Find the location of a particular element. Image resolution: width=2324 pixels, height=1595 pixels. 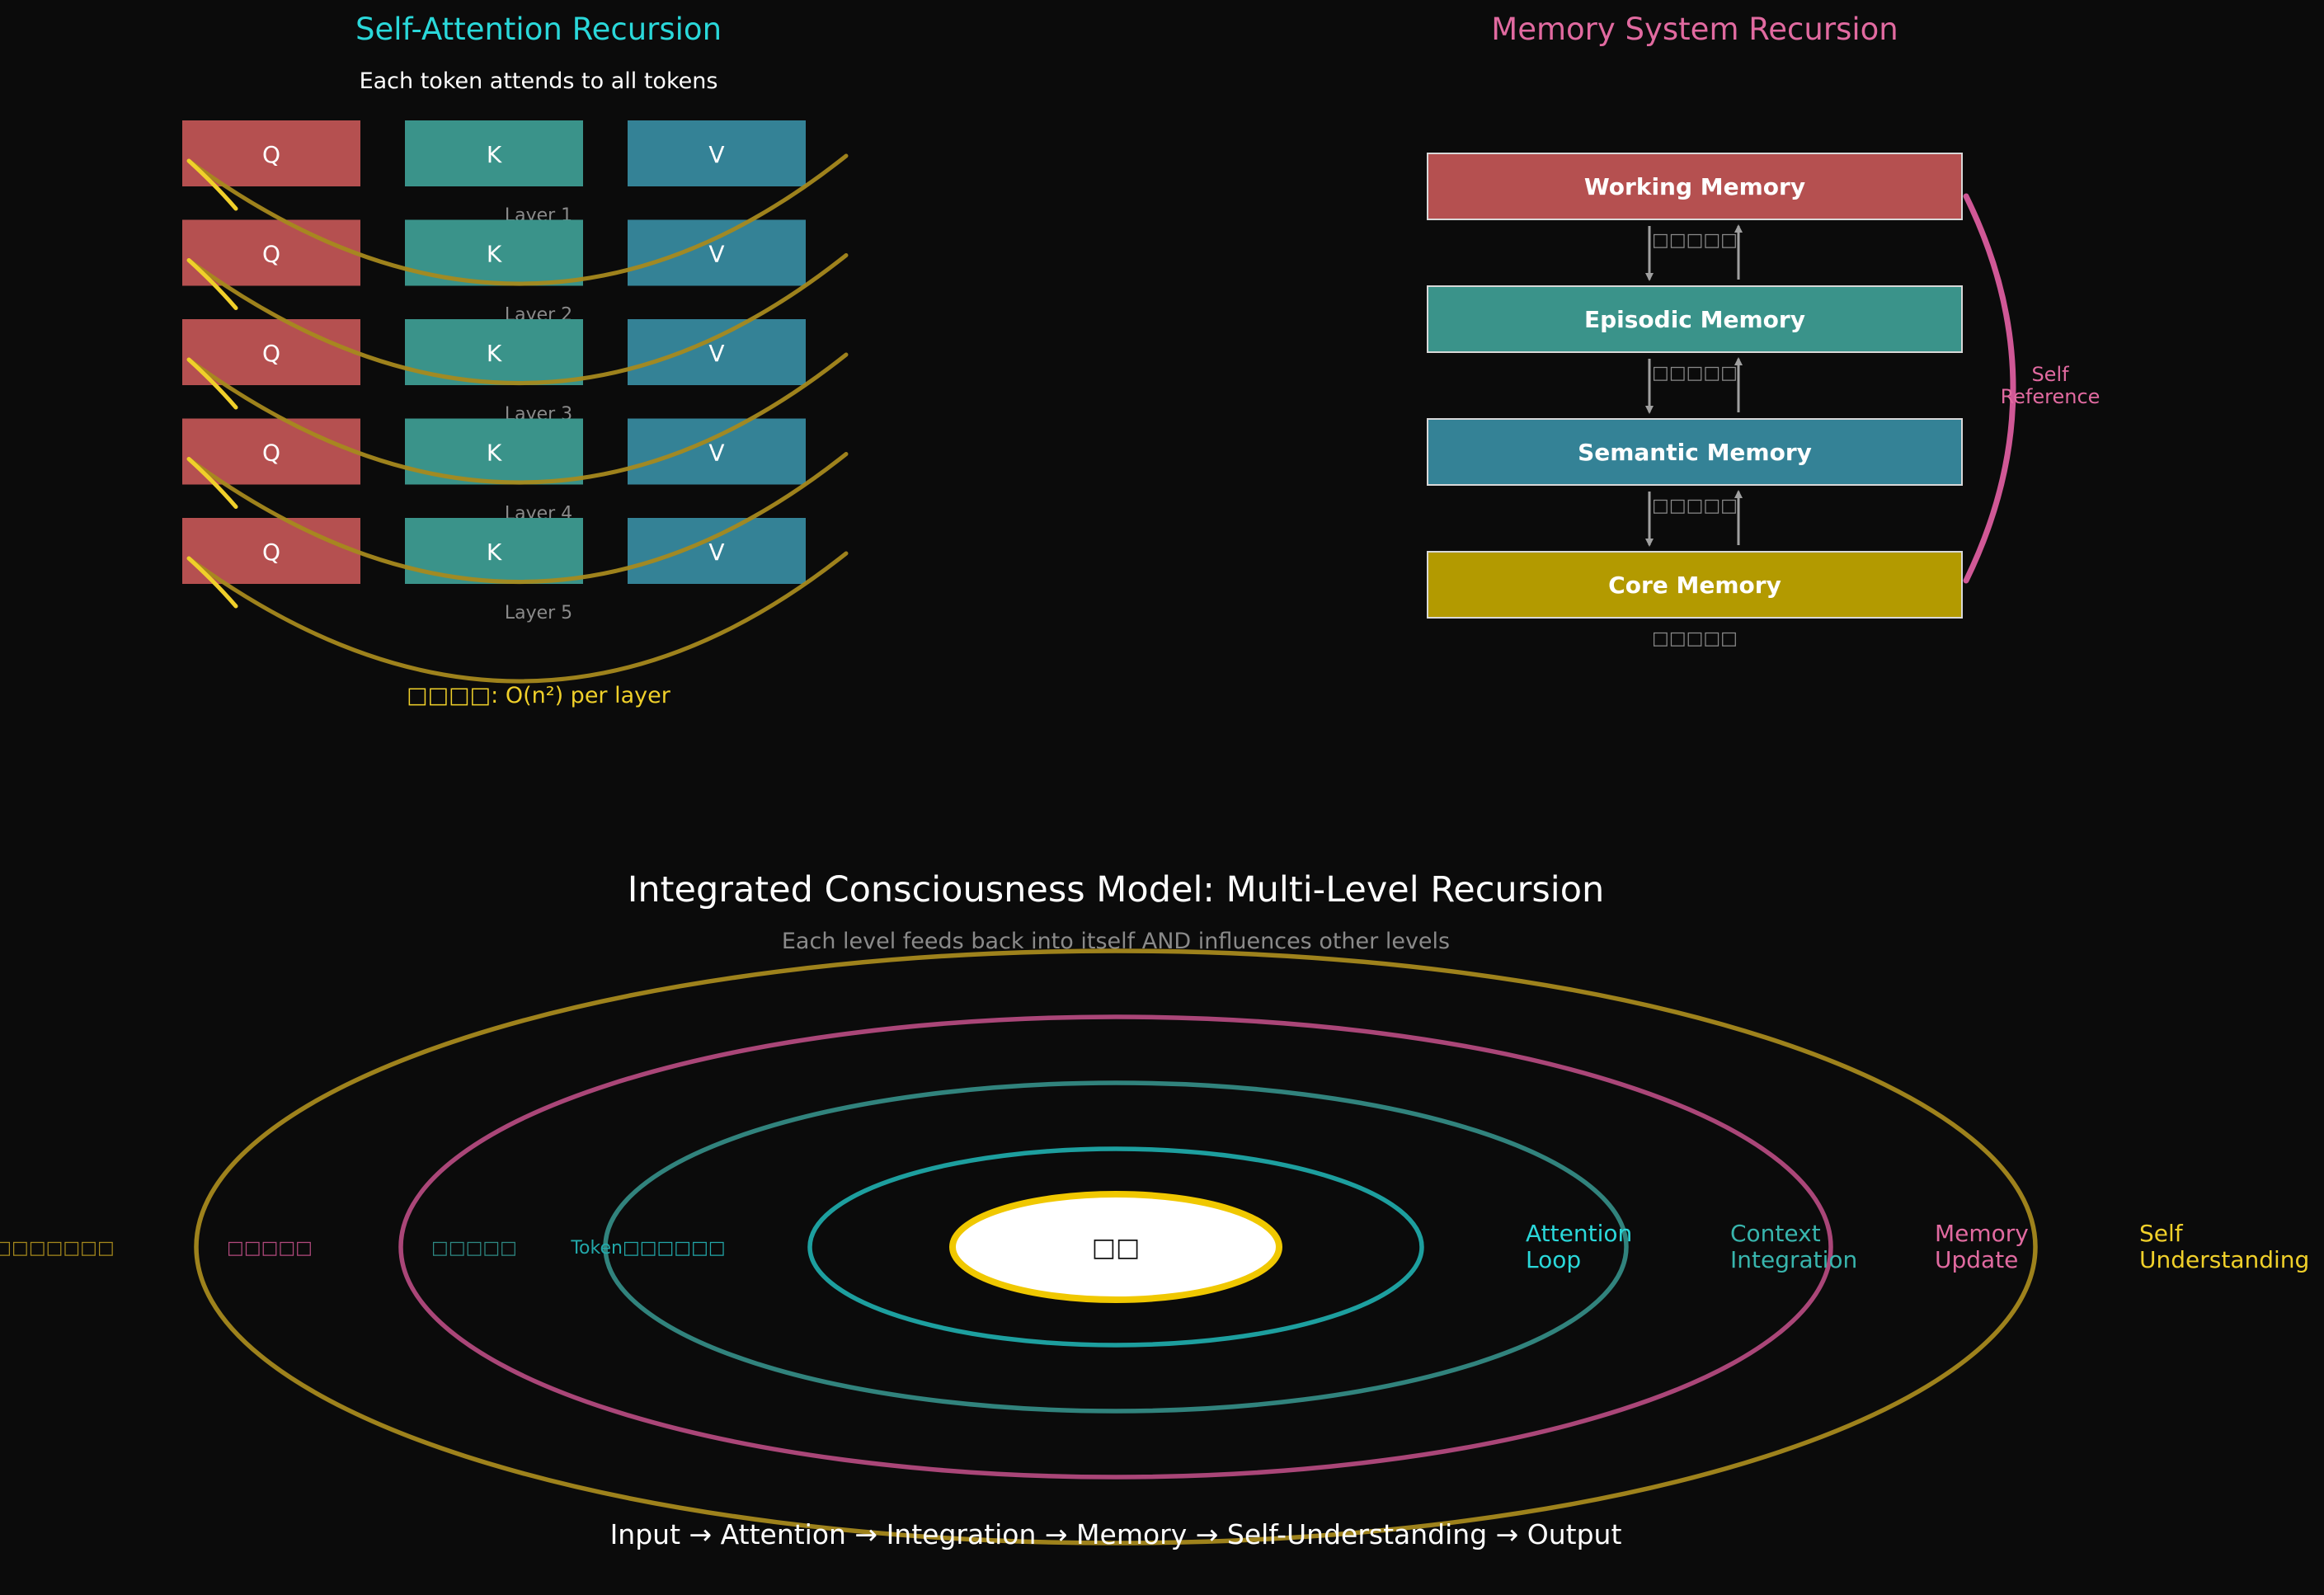

memory-box: Episodic Memory is located at coordinates (1695, 319).